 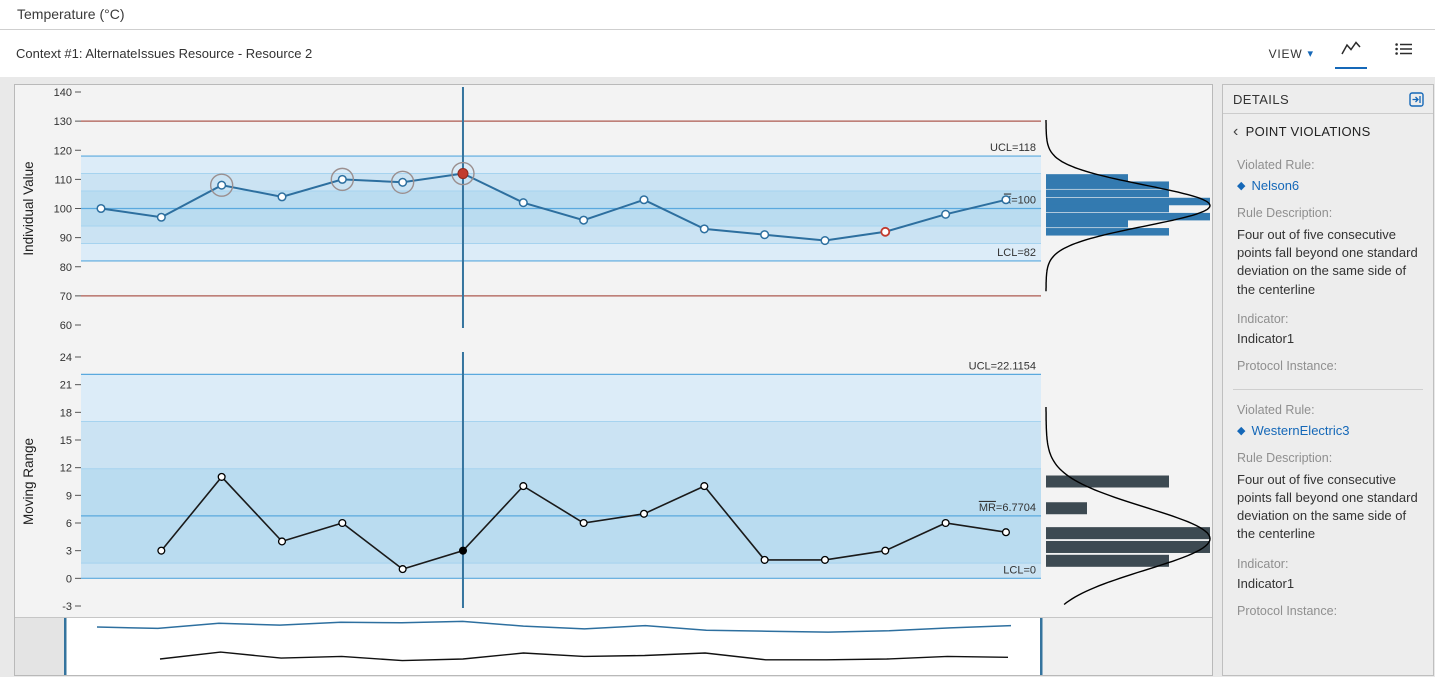 What do you see at coordinates (28, 481) in the screenshot?
I see `svg-text: Moving Range` at bounding box center [28, 481].